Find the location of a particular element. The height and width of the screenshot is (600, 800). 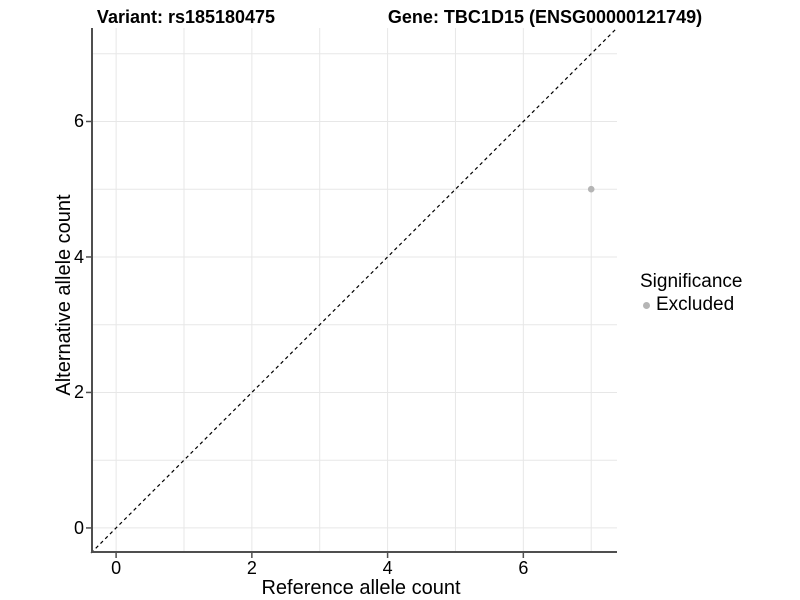

legend-item: Excluded is located at coordinates (691, 305).